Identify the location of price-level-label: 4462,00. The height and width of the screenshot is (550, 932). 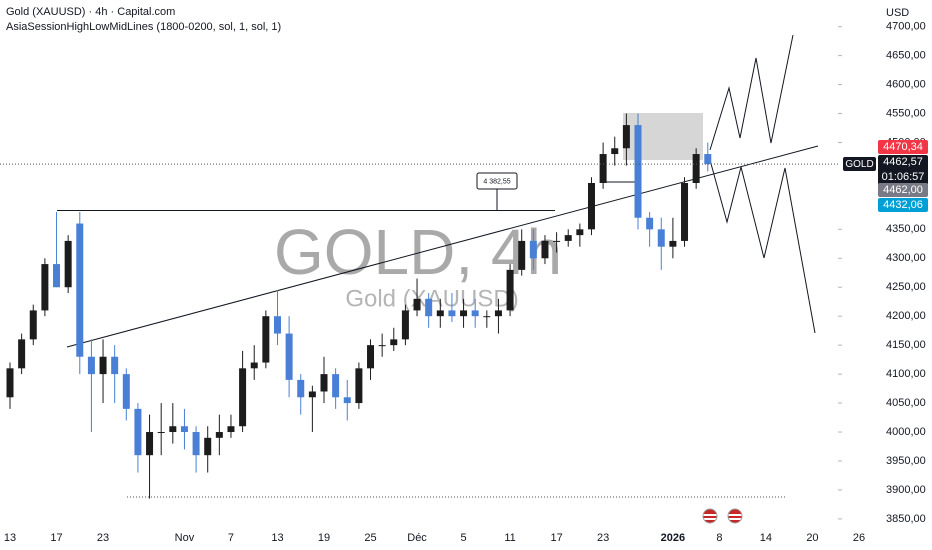
(903, 190).